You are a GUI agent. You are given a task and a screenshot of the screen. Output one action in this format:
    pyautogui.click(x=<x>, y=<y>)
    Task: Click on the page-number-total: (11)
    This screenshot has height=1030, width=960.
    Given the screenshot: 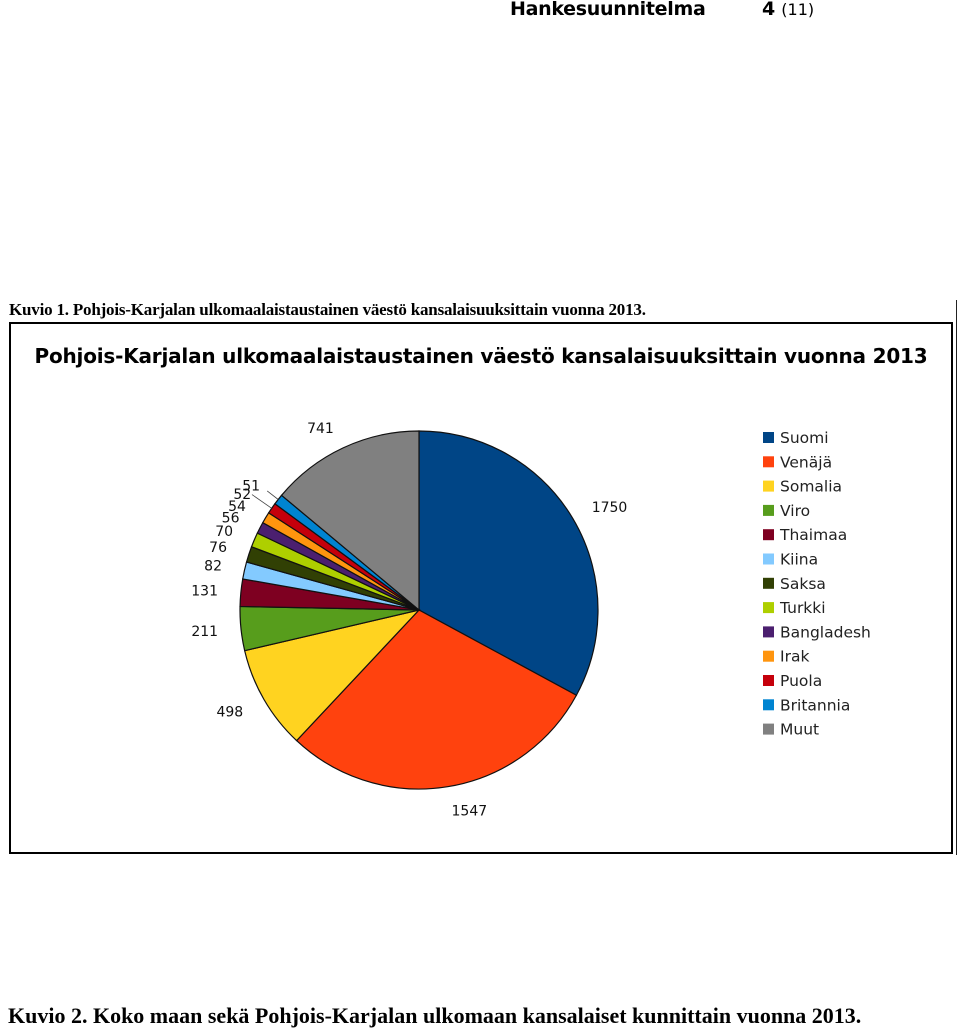 What is the action you would take?
    pyautogui.click(x=798, y=9)
    